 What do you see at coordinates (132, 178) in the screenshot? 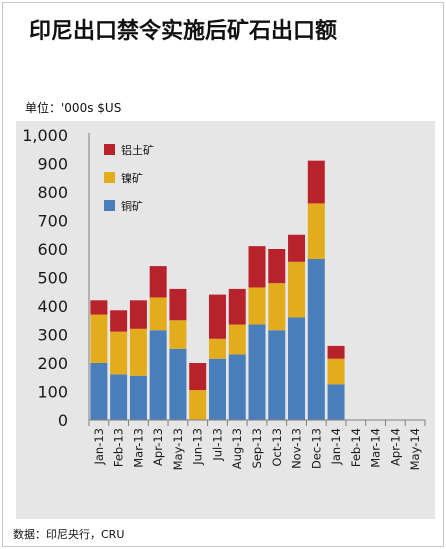
I see `legend-label: 镍矿` at bounding box center [132, 178].